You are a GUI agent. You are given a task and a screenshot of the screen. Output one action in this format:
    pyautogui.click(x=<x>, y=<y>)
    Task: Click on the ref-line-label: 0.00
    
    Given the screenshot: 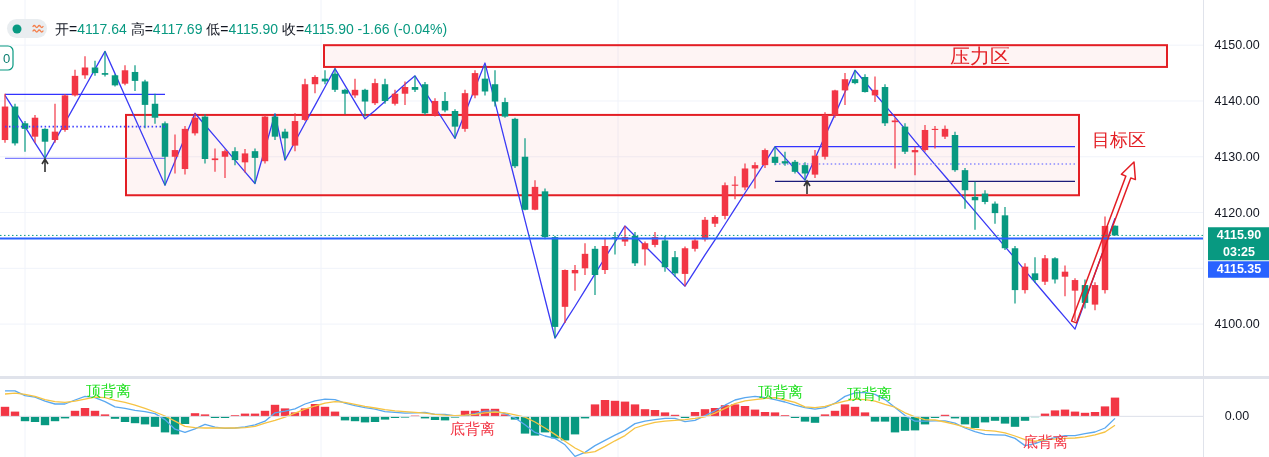 What is the action you would take?
    pyautogui.click(x=1237, y=416)
    